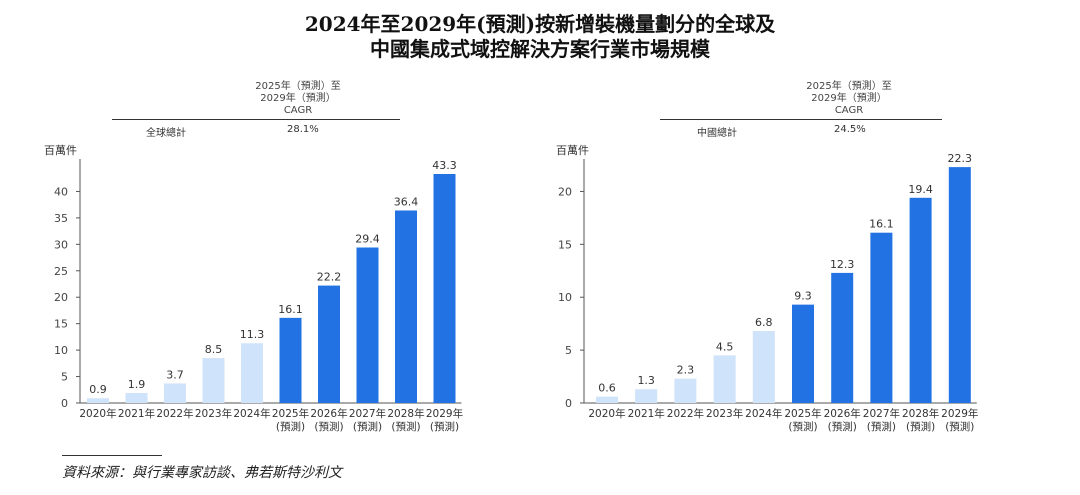 Image resolution: width=1080 pixels, height=495 pixels. Describe the element at coordinates (646, 413) in the screenshot. I see `china-x-tick-label: 2021年` at that location.